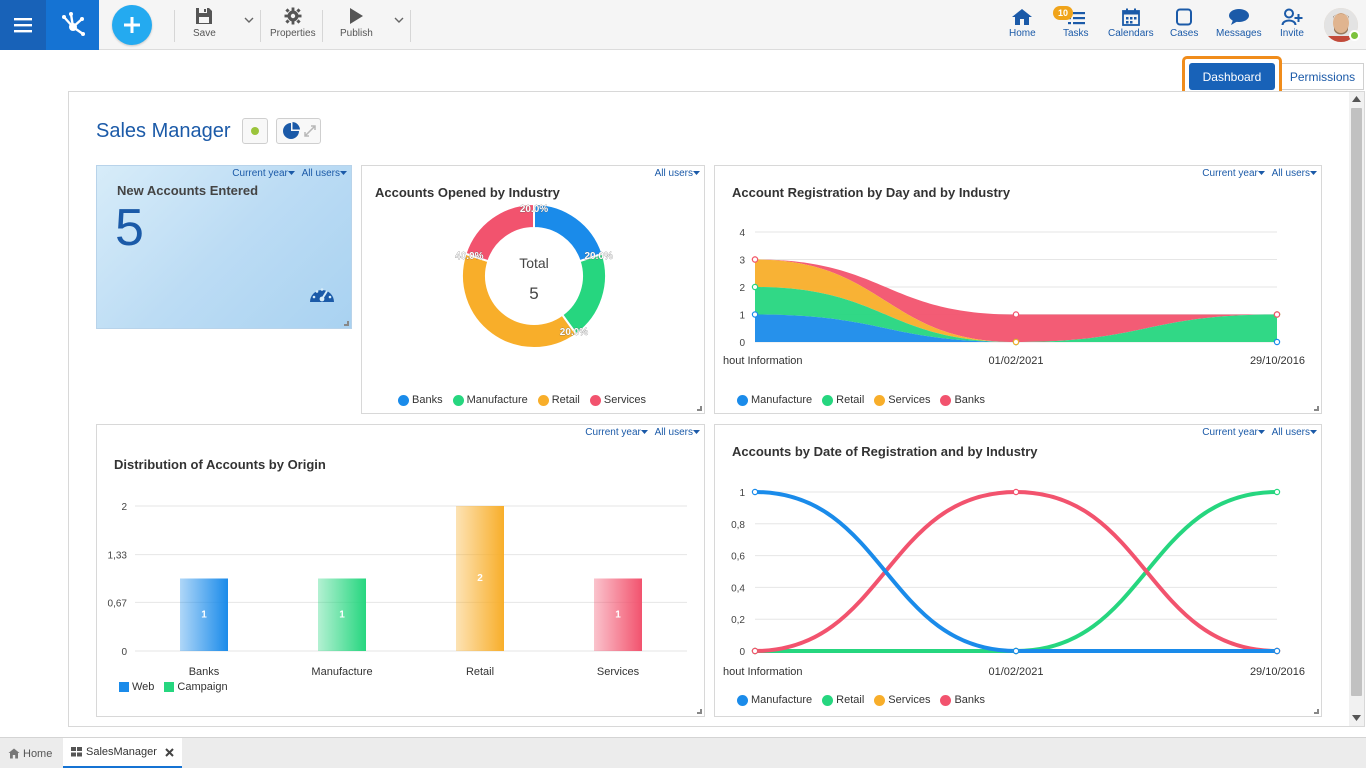  Describe the element at coordinates (30, 753) in the screenshot. I see `bottom-tab-home: Home` at that location.